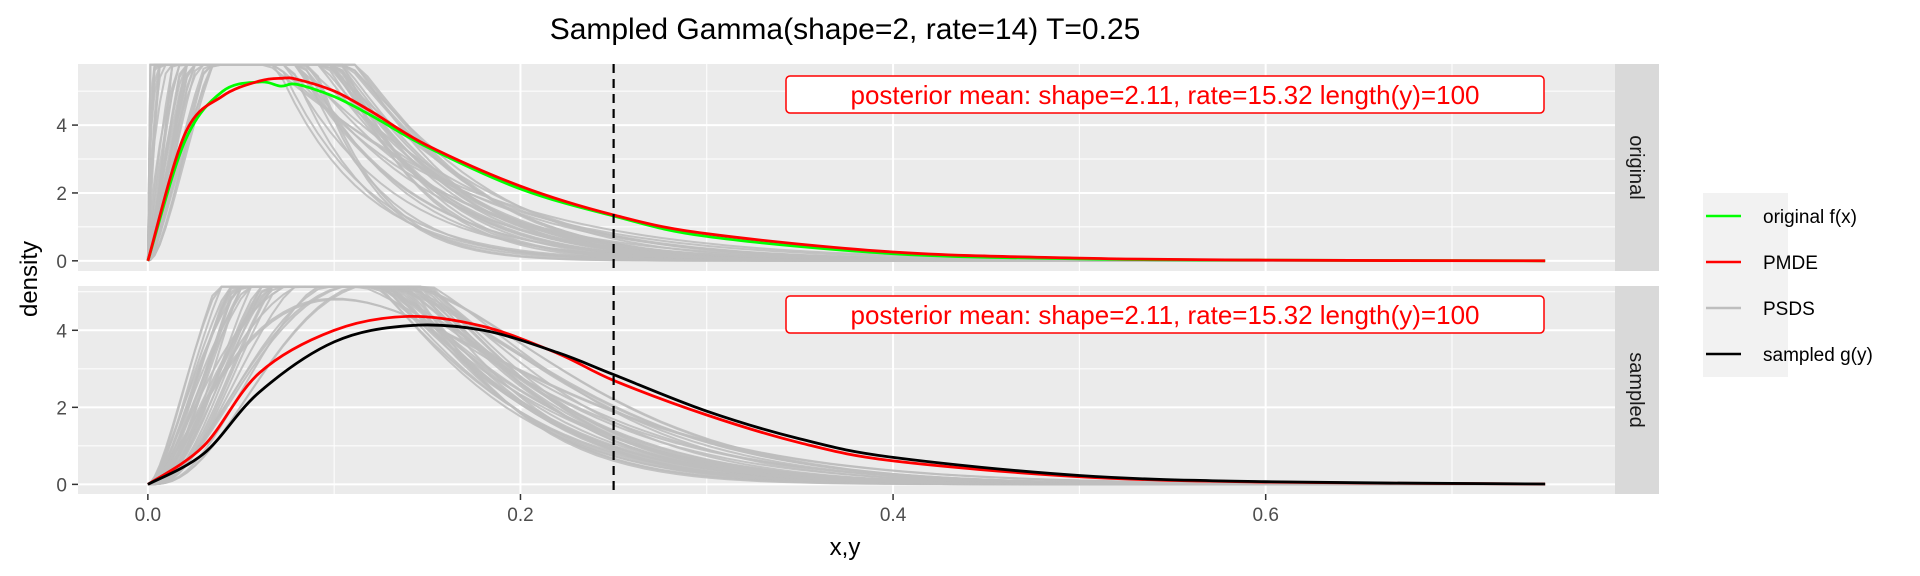 The width and height of the screenshot is (1920, 576). I want to click on legend-label-original: original f(x), so click(1810, 217).